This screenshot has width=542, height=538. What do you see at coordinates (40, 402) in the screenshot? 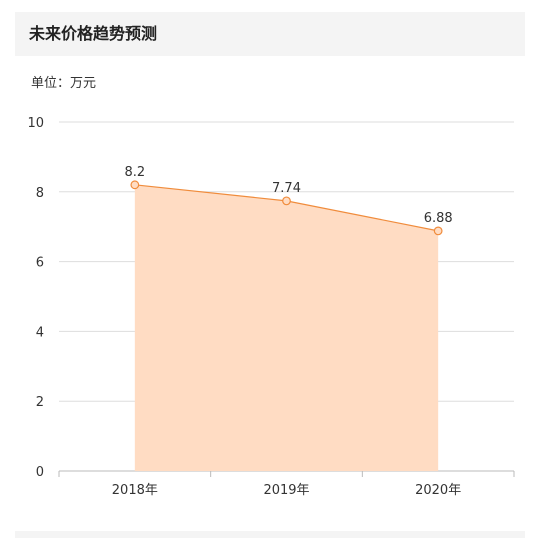
I see `y-tick-label: 2` at bounding box center [40, 402].